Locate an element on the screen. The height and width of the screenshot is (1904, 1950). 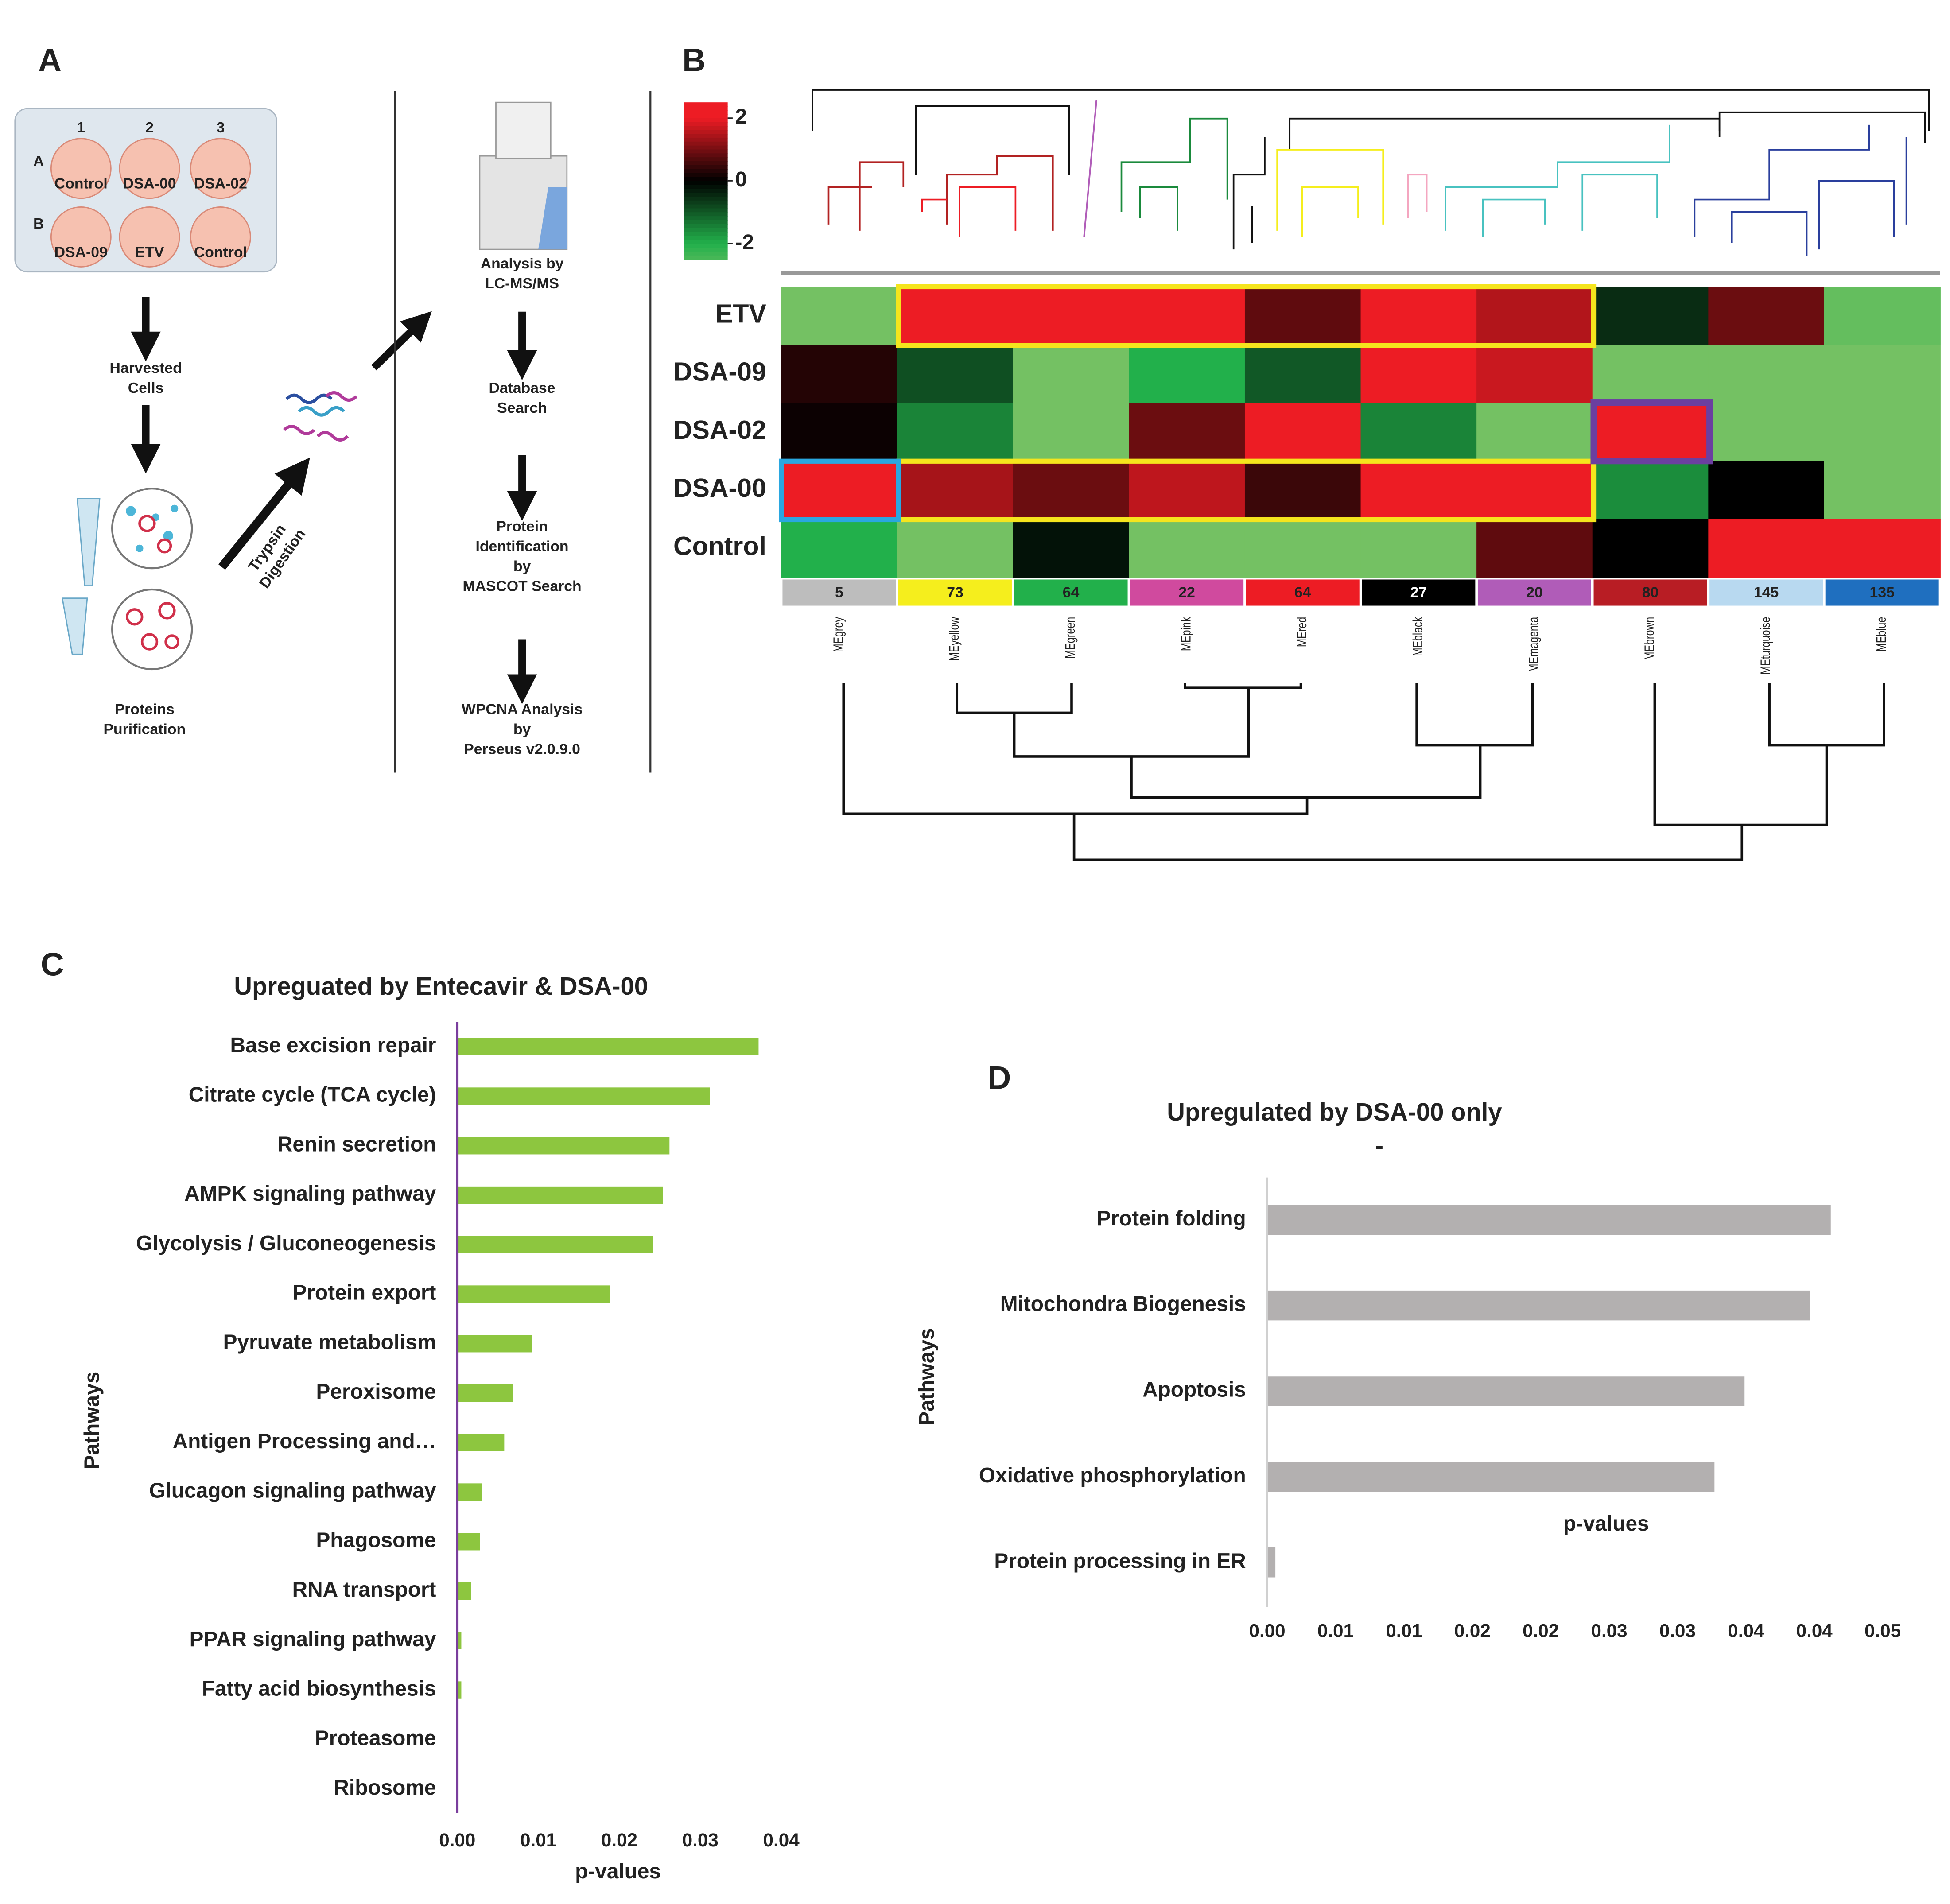
module-name: MEgreen is located at coordinates (1069, 638).